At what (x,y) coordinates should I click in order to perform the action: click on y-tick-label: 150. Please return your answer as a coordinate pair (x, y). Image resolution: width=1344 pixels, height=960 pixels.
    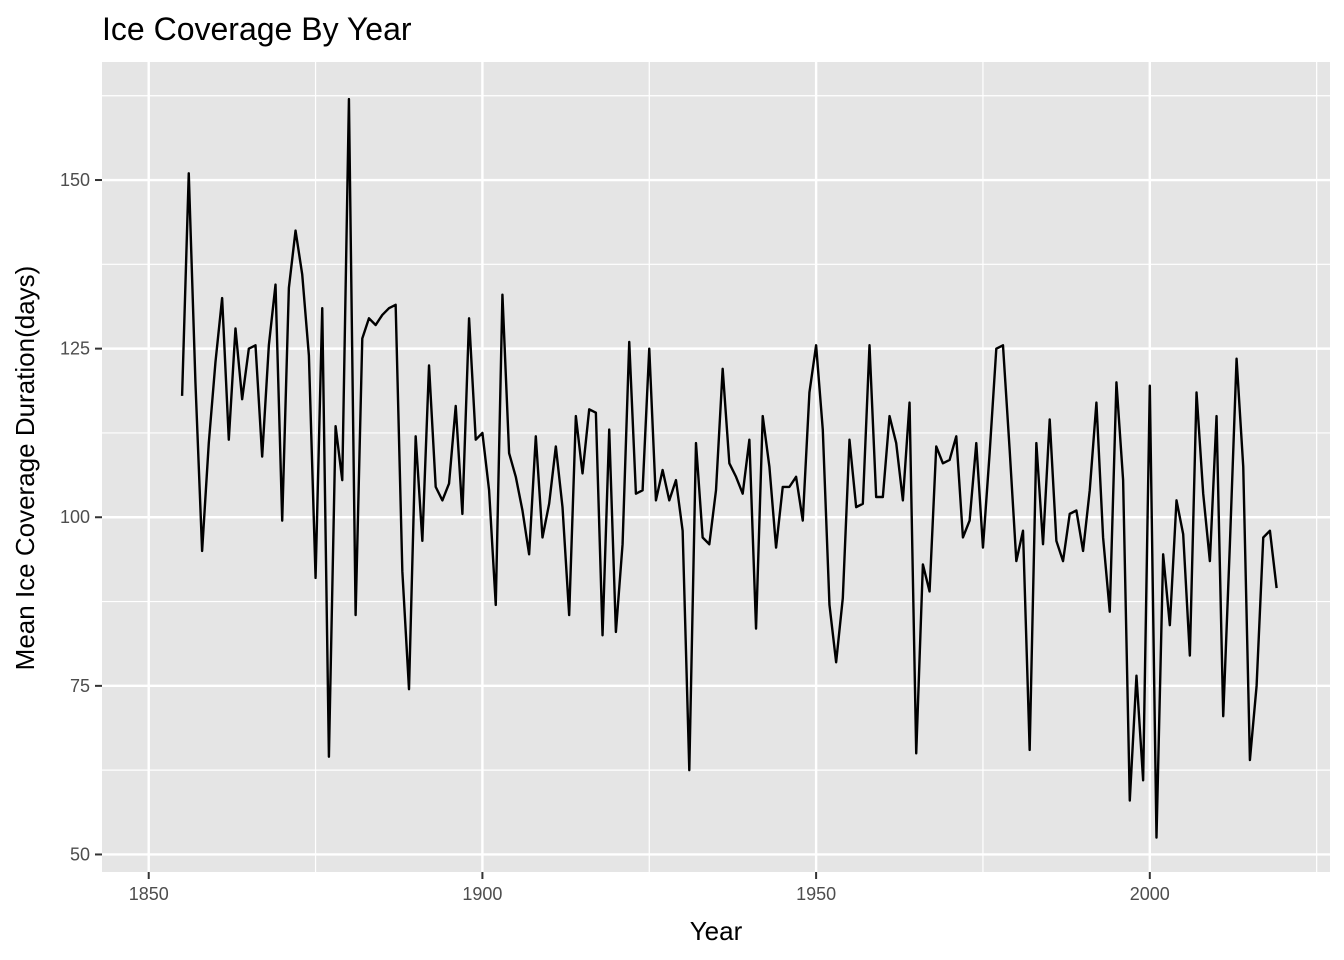
    Looking at the image, I should click on (75, 180).